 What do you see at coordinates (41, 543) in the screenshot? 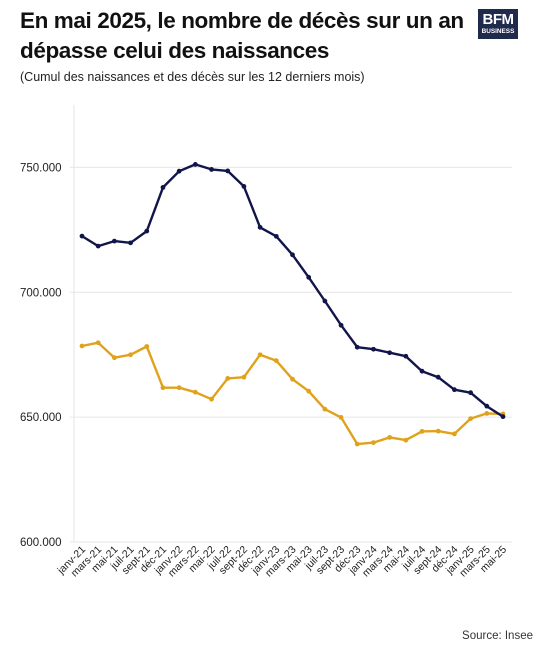
I see `y-tick-label: 600.000` at bounding box center [41, 543].